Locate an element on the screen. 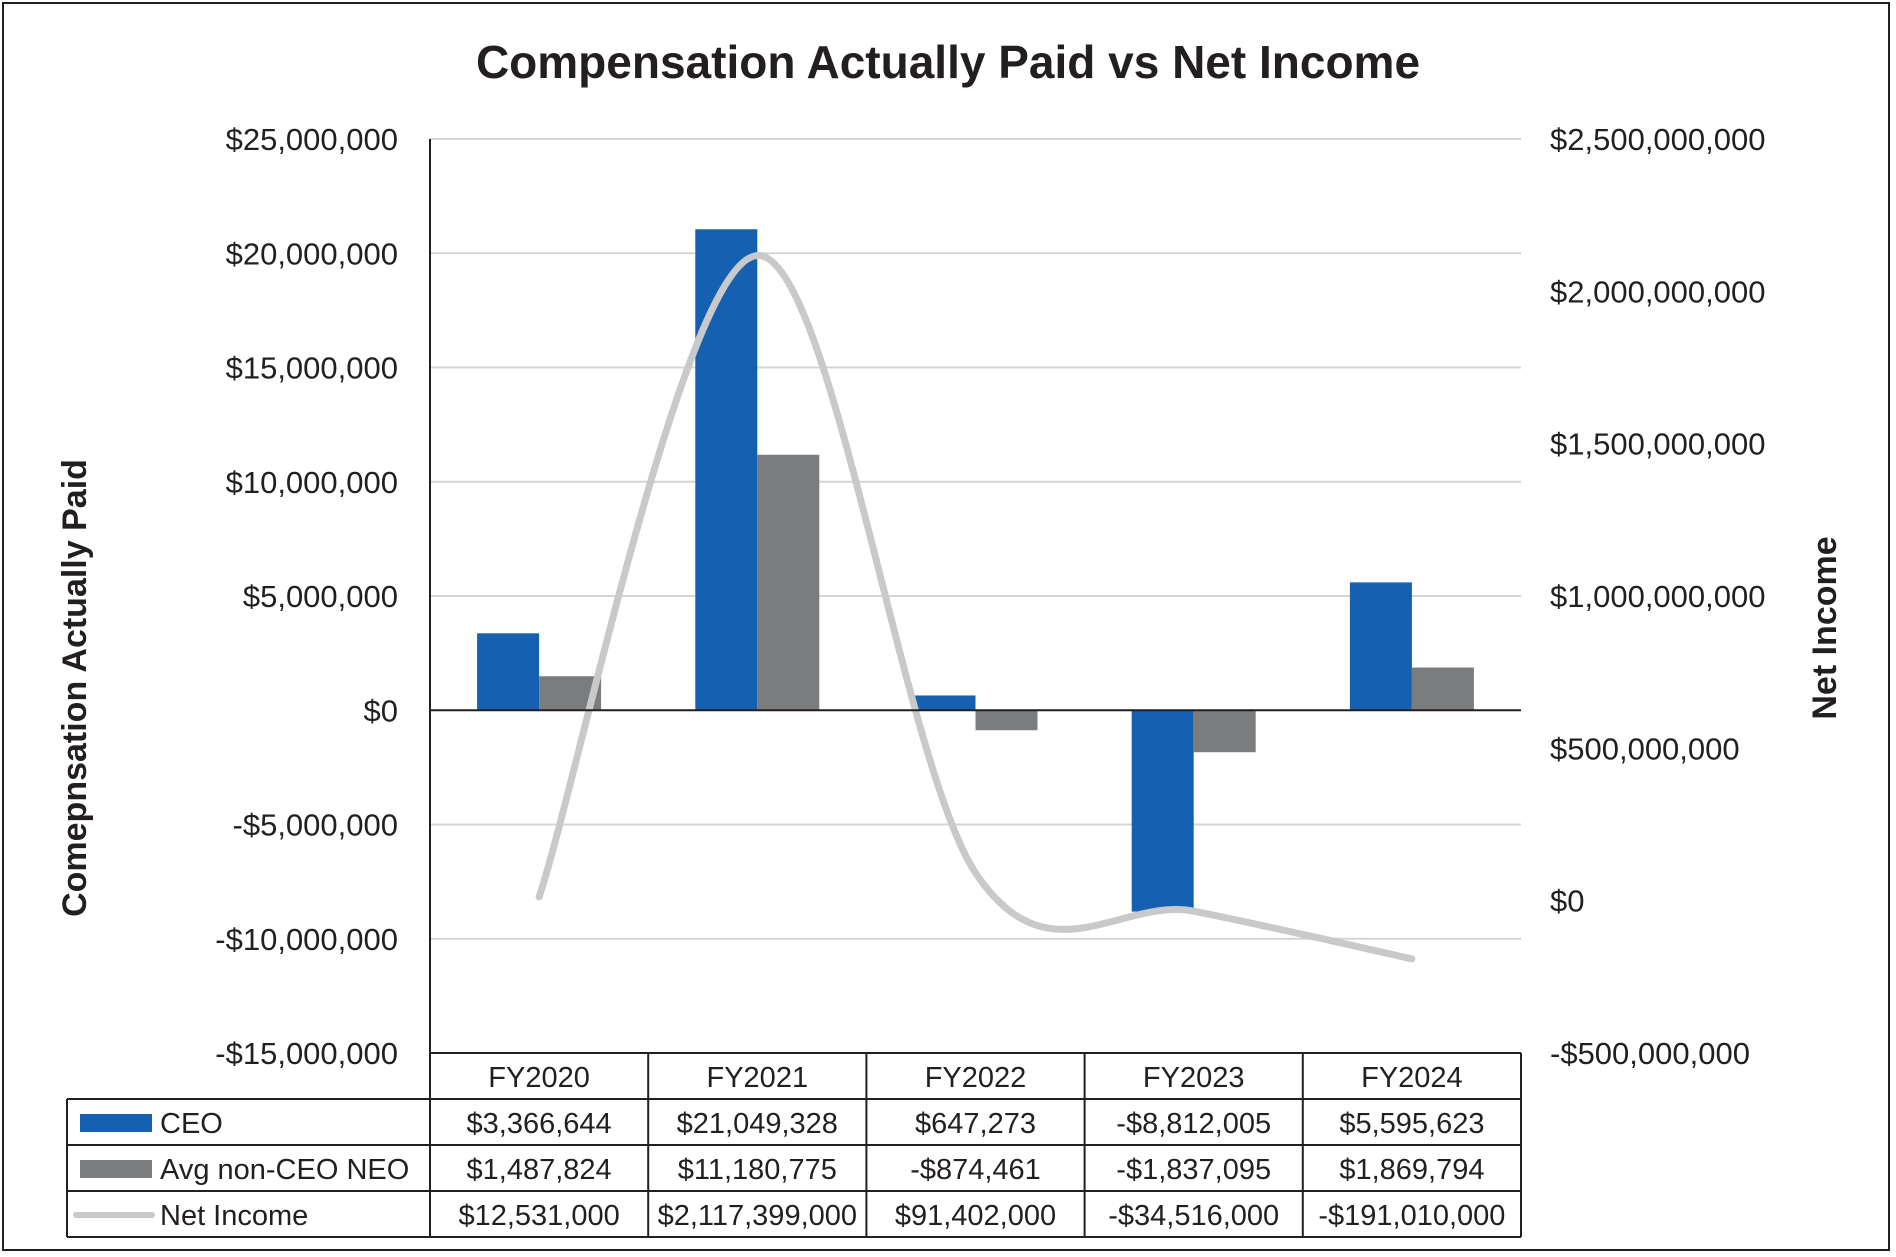 The width and height of the screenshot is (1896, 1257). table-cell: $11,180,775 is located at coordinates (757, 1170).